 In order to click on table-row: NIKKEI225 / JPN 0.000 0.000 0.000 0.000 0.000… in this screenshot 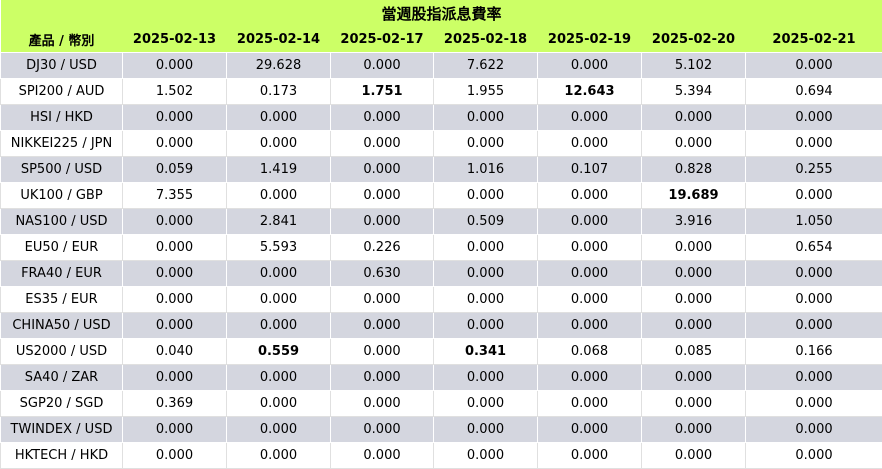, I will do `click(441, 143)`.